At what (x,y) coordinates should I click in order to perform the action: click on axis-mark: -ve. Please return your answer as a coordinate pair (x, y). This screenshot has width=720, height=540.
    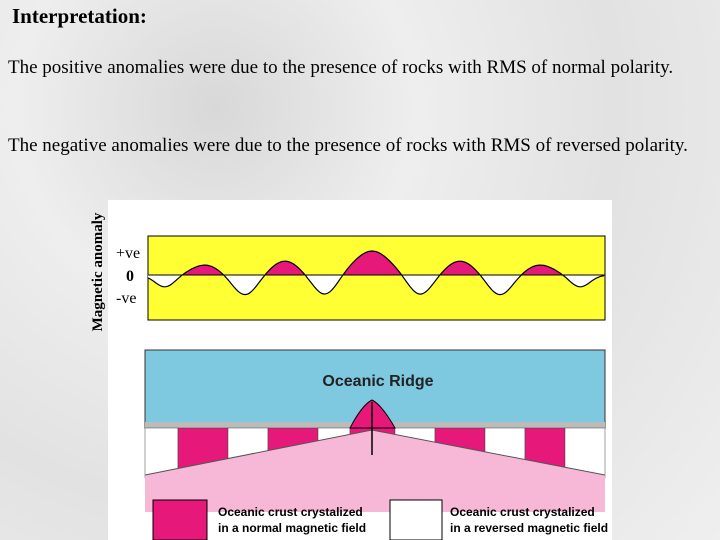
    Looking at the image, I should click on (126, 298).